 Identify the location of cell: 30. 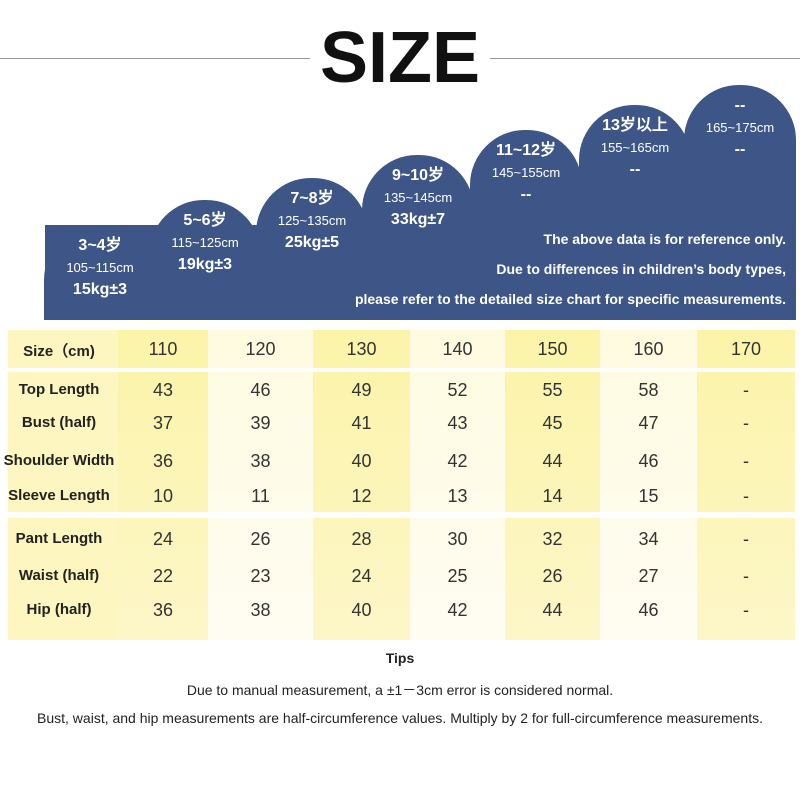
(457, 539).